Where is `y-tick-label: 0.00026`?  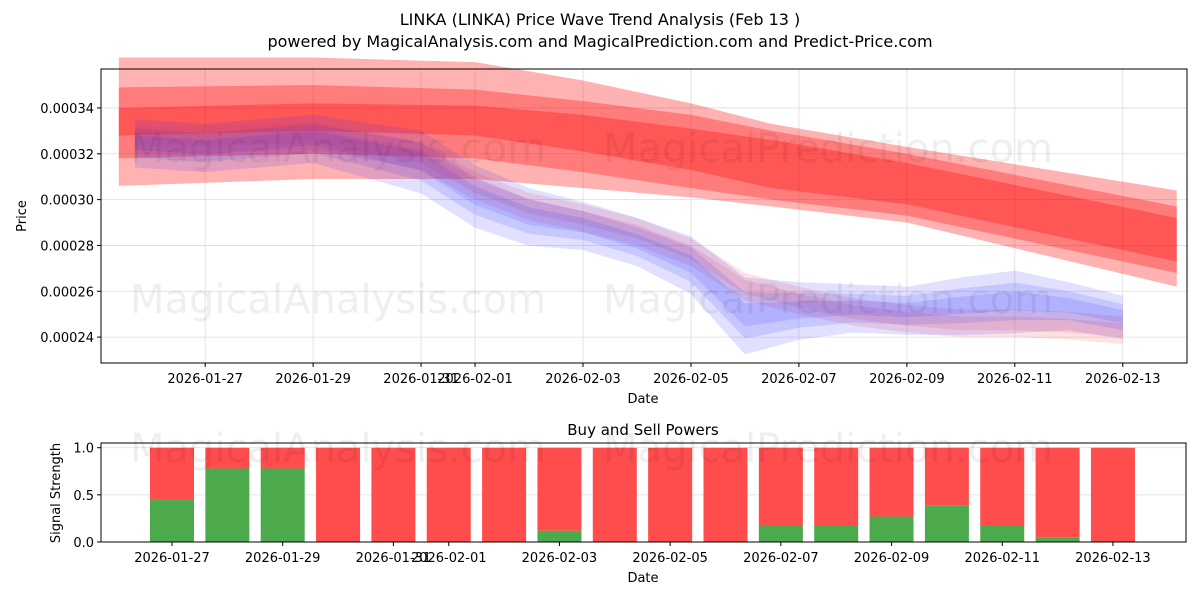
y-tick-label: 0.00026 is located at coordinates (67, 292).